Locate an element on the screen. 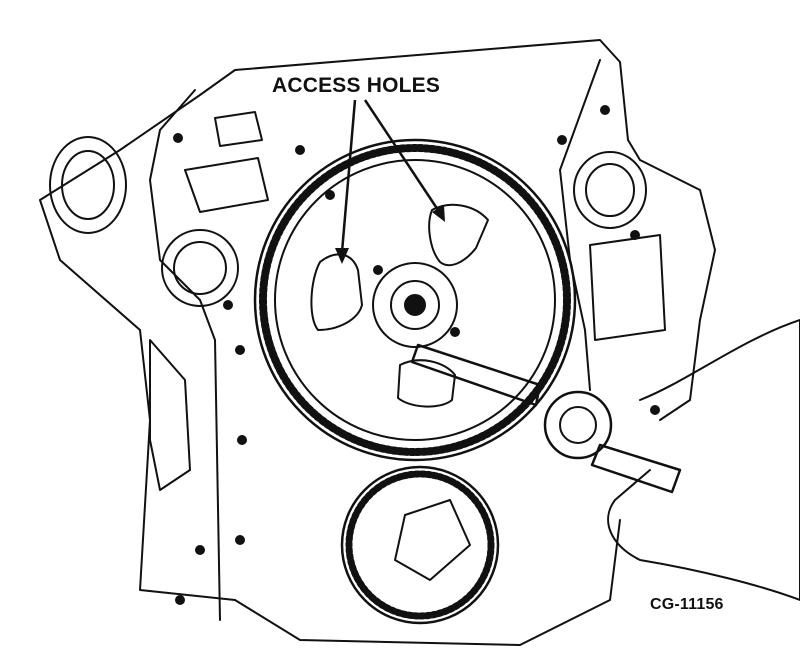 Image resolution: width=800 pixels, height=666 pixels. right-bore-outer is located at coordinates (610, 190).